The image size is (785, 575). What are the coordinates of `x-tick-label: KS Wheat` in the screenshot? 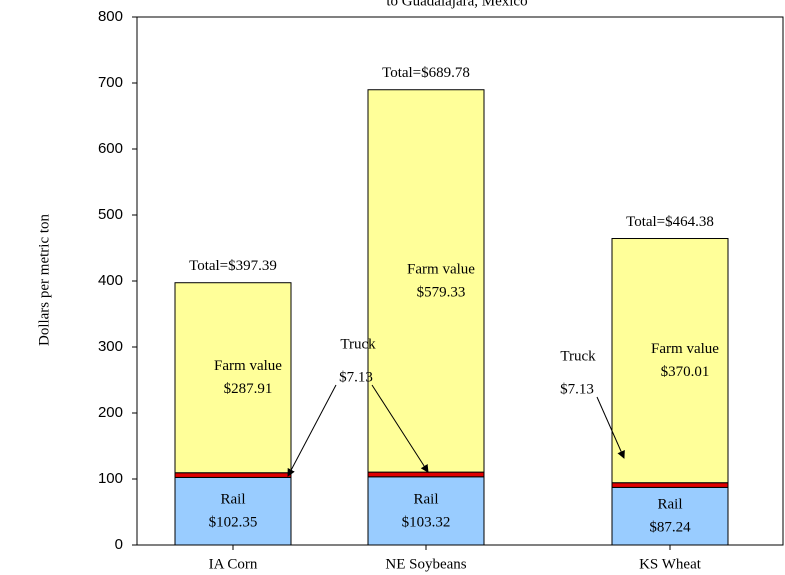 It's located at (670, 564).